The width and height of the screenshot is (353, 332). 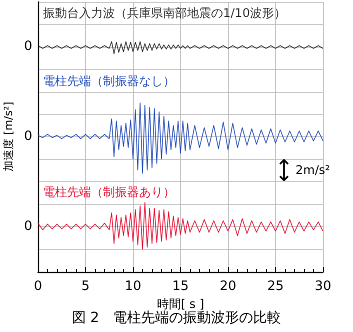 I want to click on x-tick-label: 5, so click(x=85, y=286).